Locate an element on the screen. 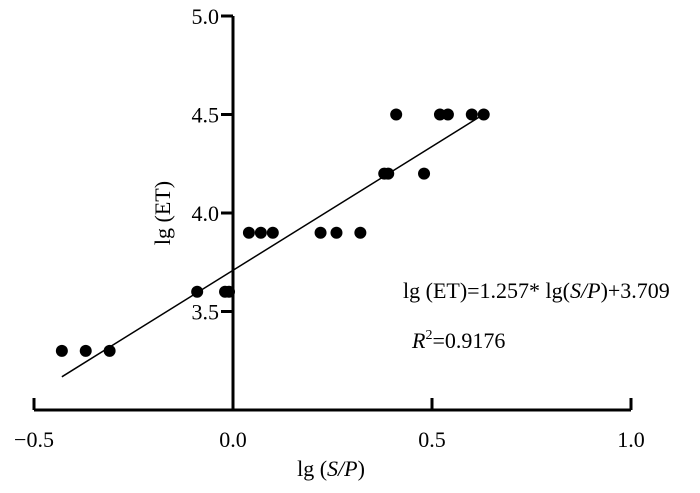 The image size is (700, 493). x-axis-label: lg (S/P) is located at coordinates (331, 468).